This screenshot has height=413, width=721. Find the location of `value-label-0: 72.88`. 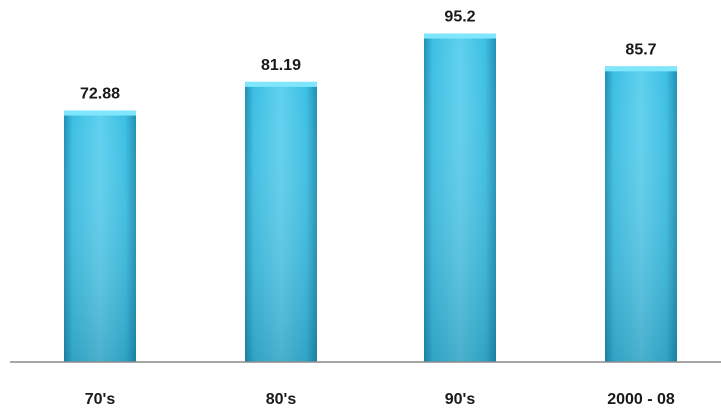

value-label-0: 72.88 is located at coordinates (100, 94).